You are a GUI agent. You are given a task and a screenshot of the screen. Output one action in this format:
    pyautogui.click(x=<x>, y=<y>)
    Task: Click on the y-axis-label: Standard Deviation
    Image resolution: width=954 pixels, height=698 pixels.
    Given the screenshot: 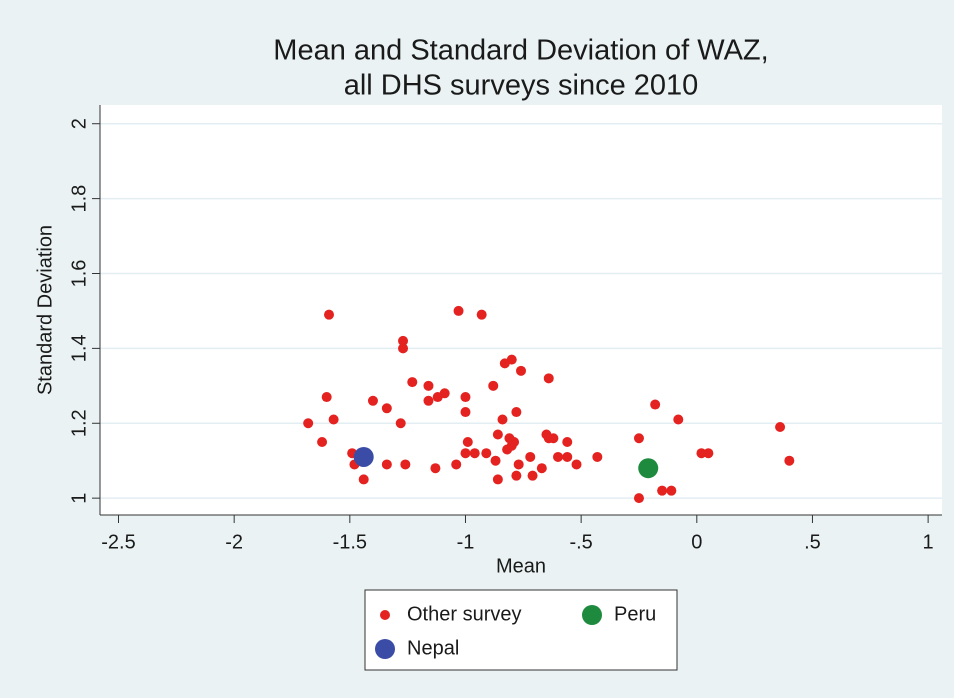 What is the action you would take?
    pyautogui.click(x=45, y=310)
    